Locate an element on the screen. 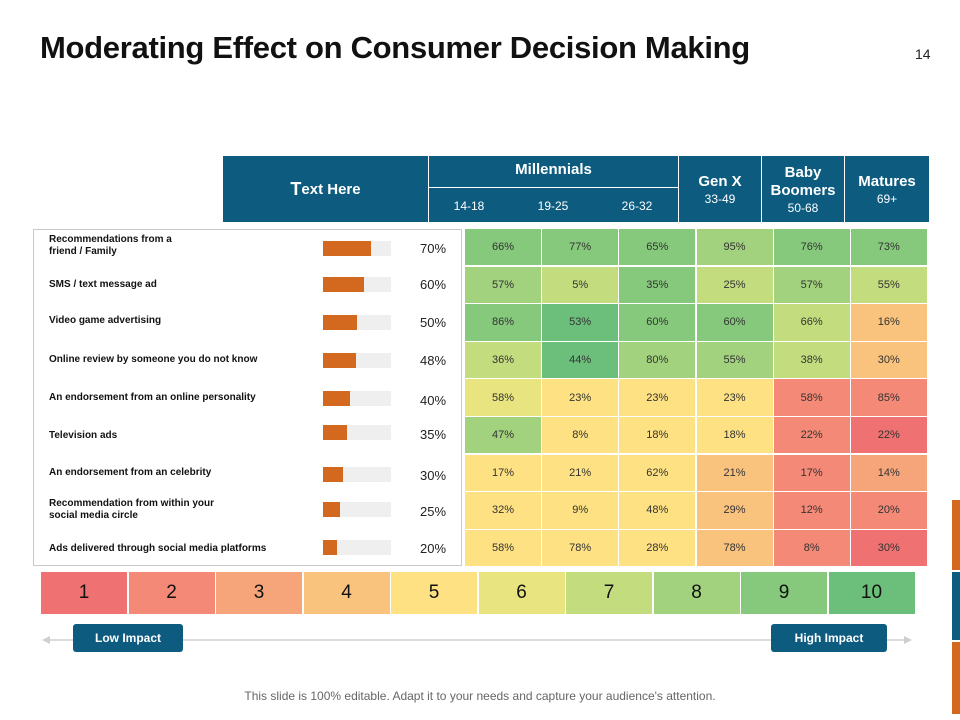 Image resolution: width=960 pixels, height=720 pixels. bar-value-label: 35% is located at coordinates (433, 434).